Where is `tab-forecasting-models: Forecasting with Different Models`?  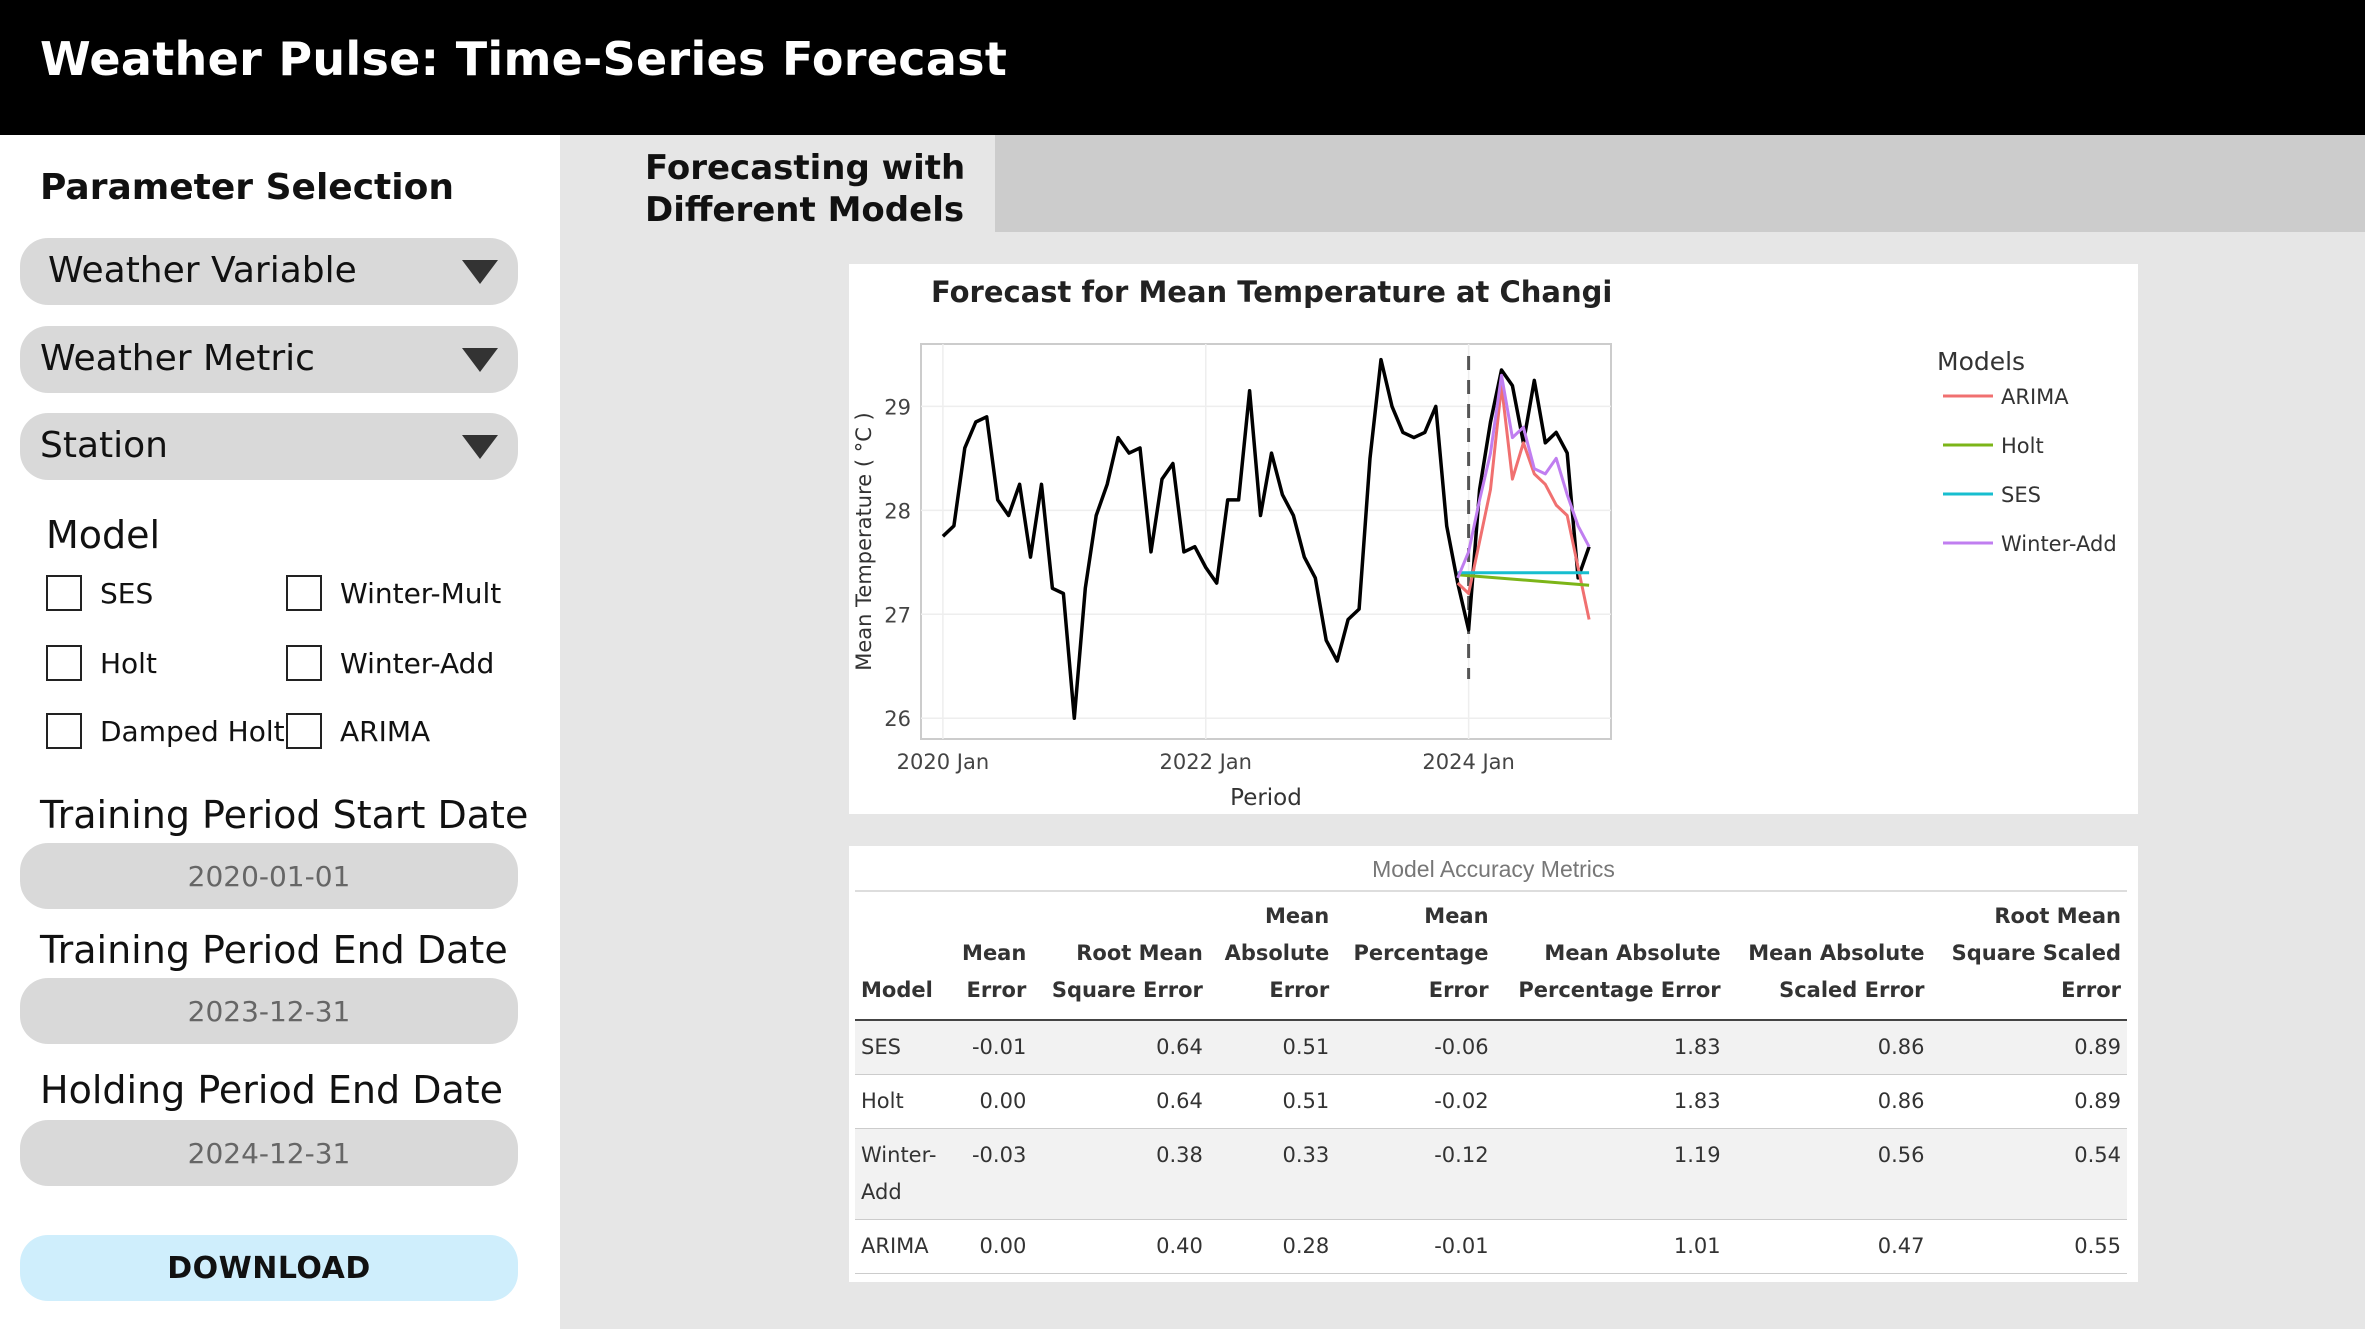
tab-forecasting-models: Forecasting with Different Models is located at coordinates (777, 183).